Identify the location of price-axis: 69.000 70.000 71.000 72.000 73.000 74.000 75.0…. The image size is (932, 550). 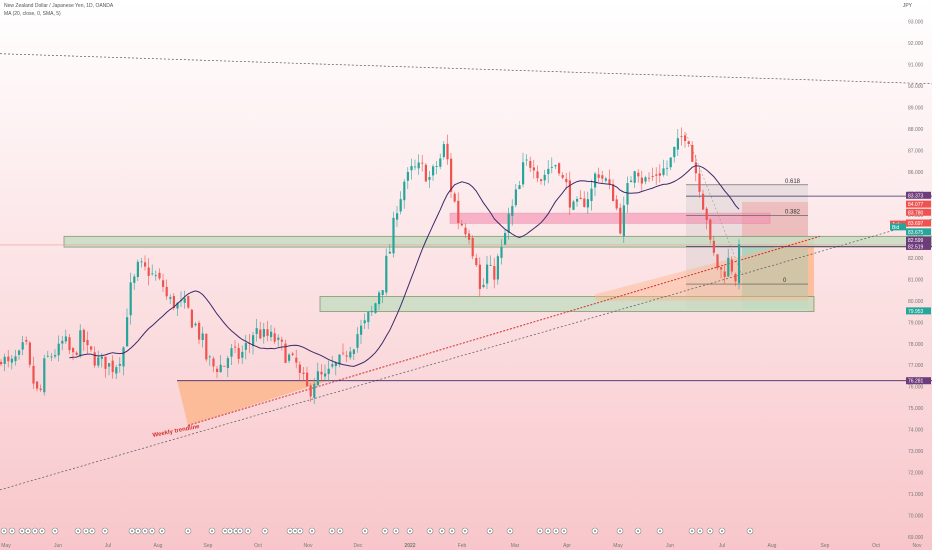
(918, 280).